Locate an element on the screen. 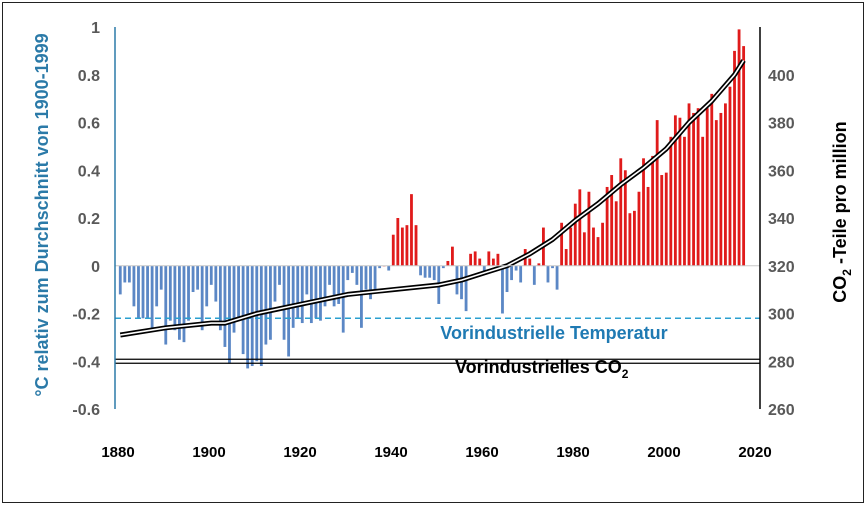 The width and height of the screenshot is (868, 507). right-tick-label: 320 is located at coordinates (781, 267).